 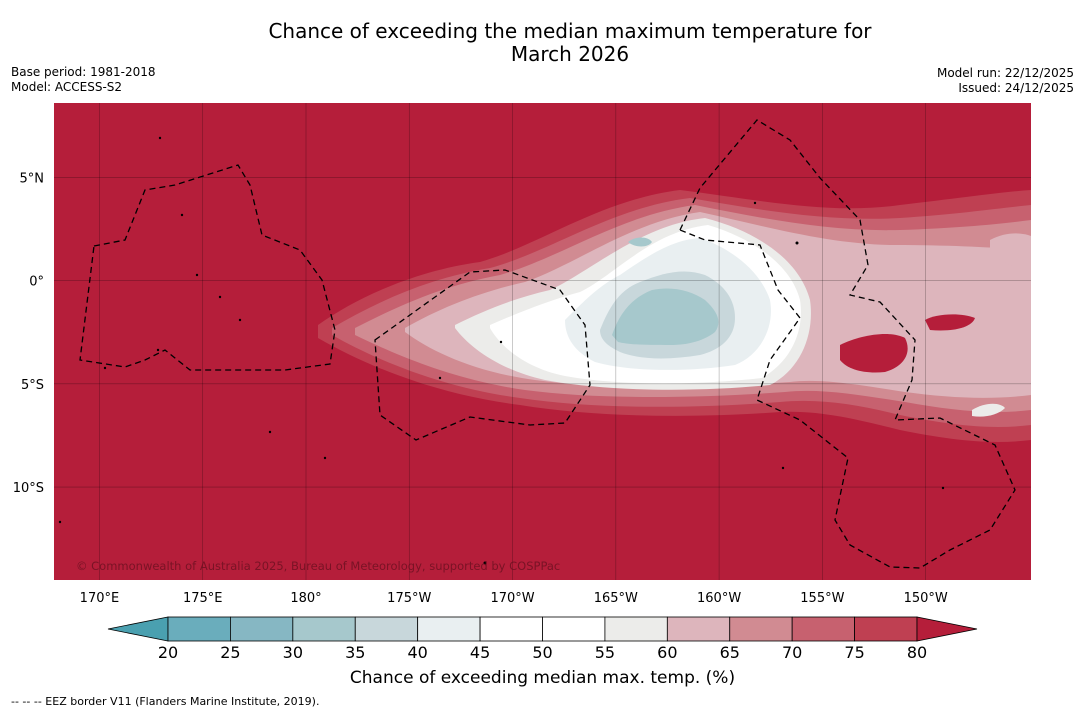 I want to click on longitude-label: 150°W, so click(x=926, y=598).